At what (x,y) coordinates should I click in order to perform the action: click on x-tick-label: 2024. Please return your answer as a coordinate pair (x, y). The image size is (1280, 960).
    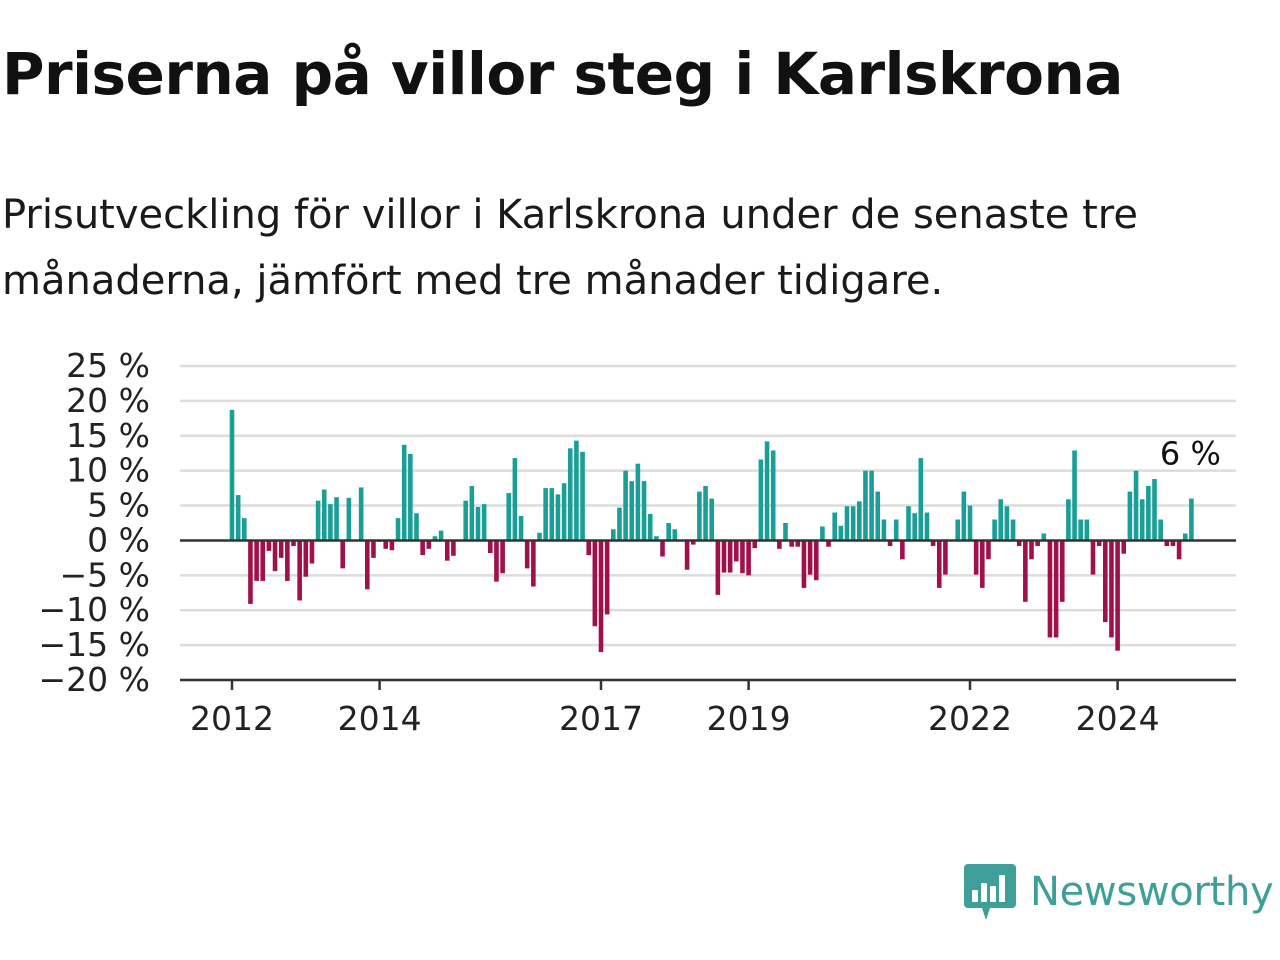
    Looking at the image, I should click on (1118, 718).